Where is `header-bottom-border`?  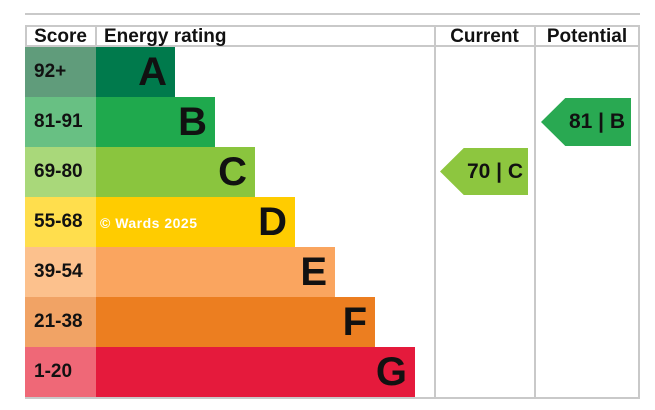
header-bottom-border is located at coordinates (332, 46).